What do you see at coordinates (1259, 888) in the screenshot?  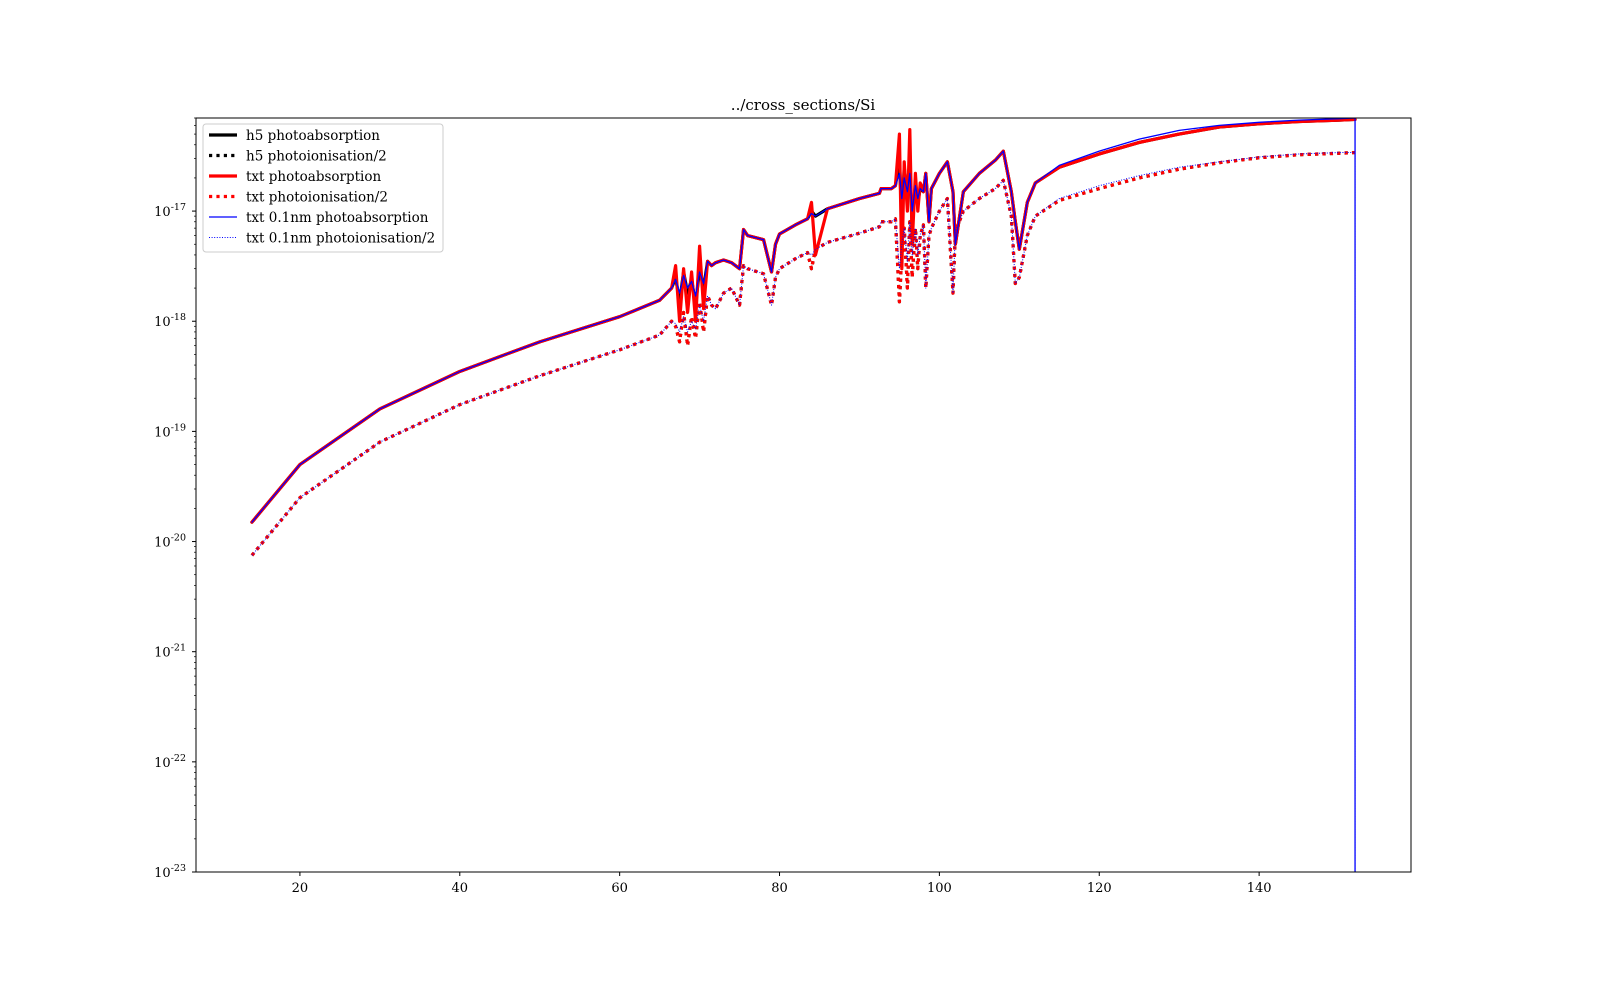 I see `x-tick-label: 140` at bounding box center [1259, 888].